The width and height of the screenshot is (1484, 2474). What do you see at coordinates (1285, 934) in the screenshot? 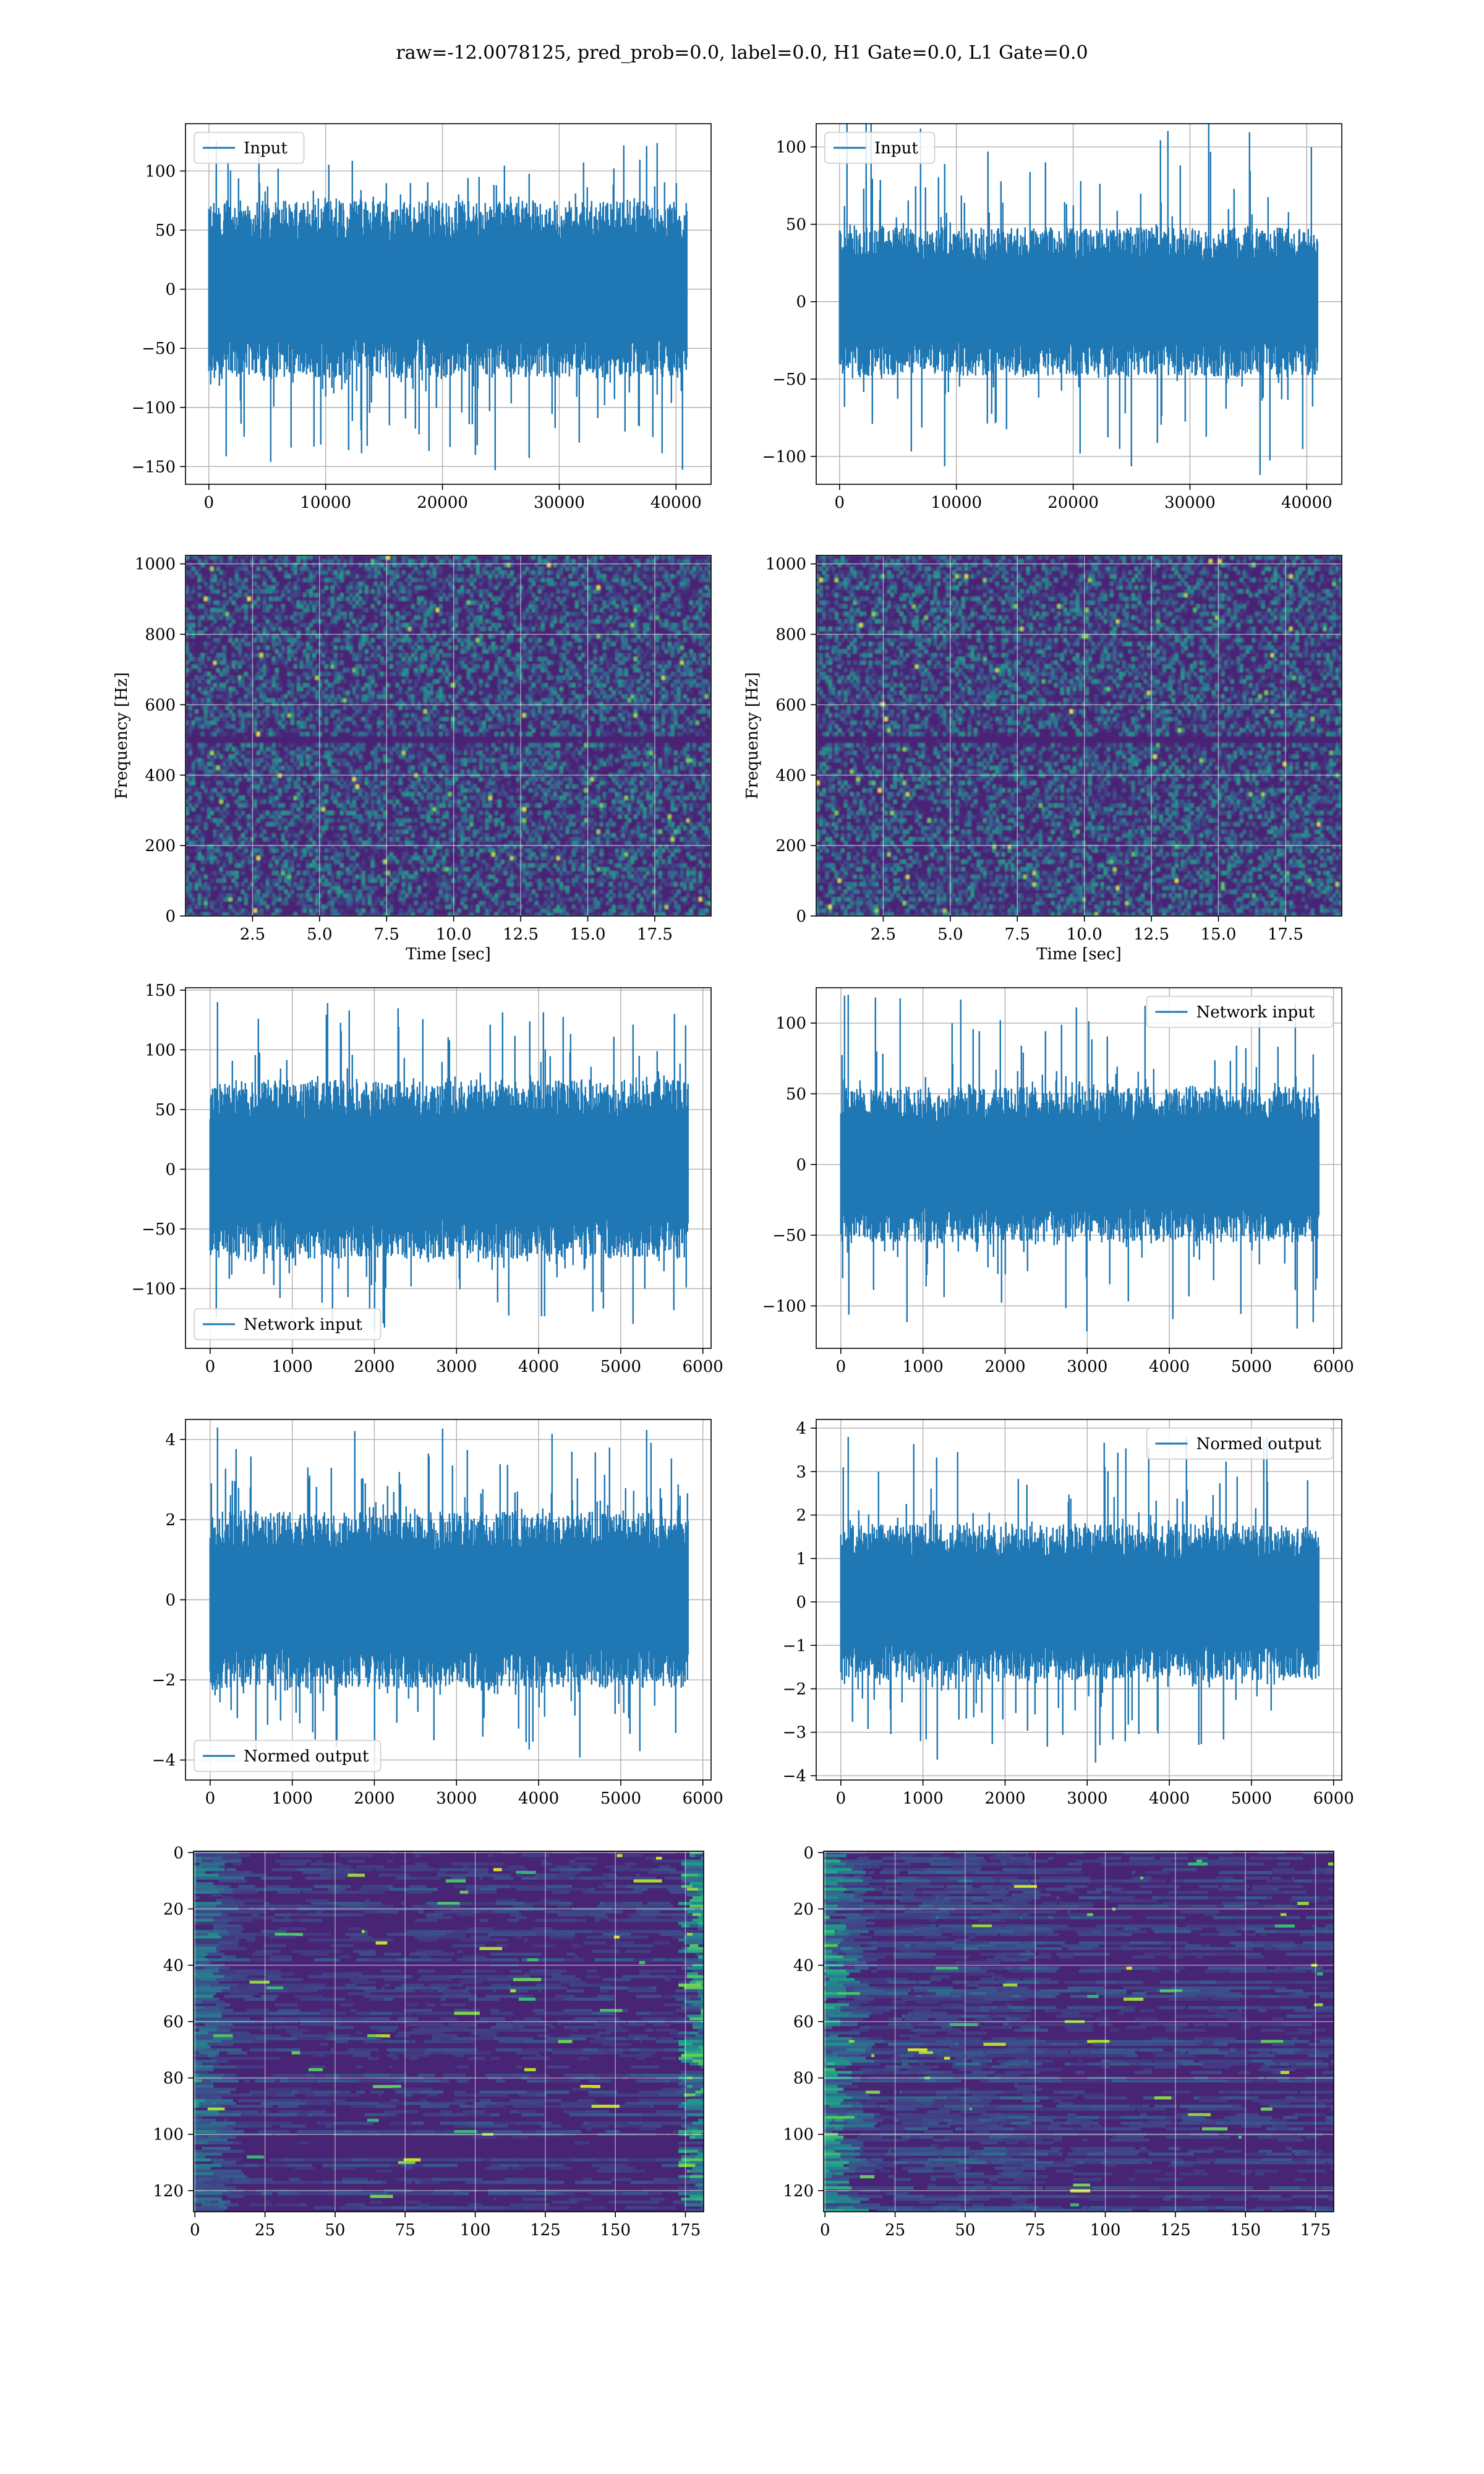
I see `x-tick-label: 17.5` at bounding box center [1285, 934].